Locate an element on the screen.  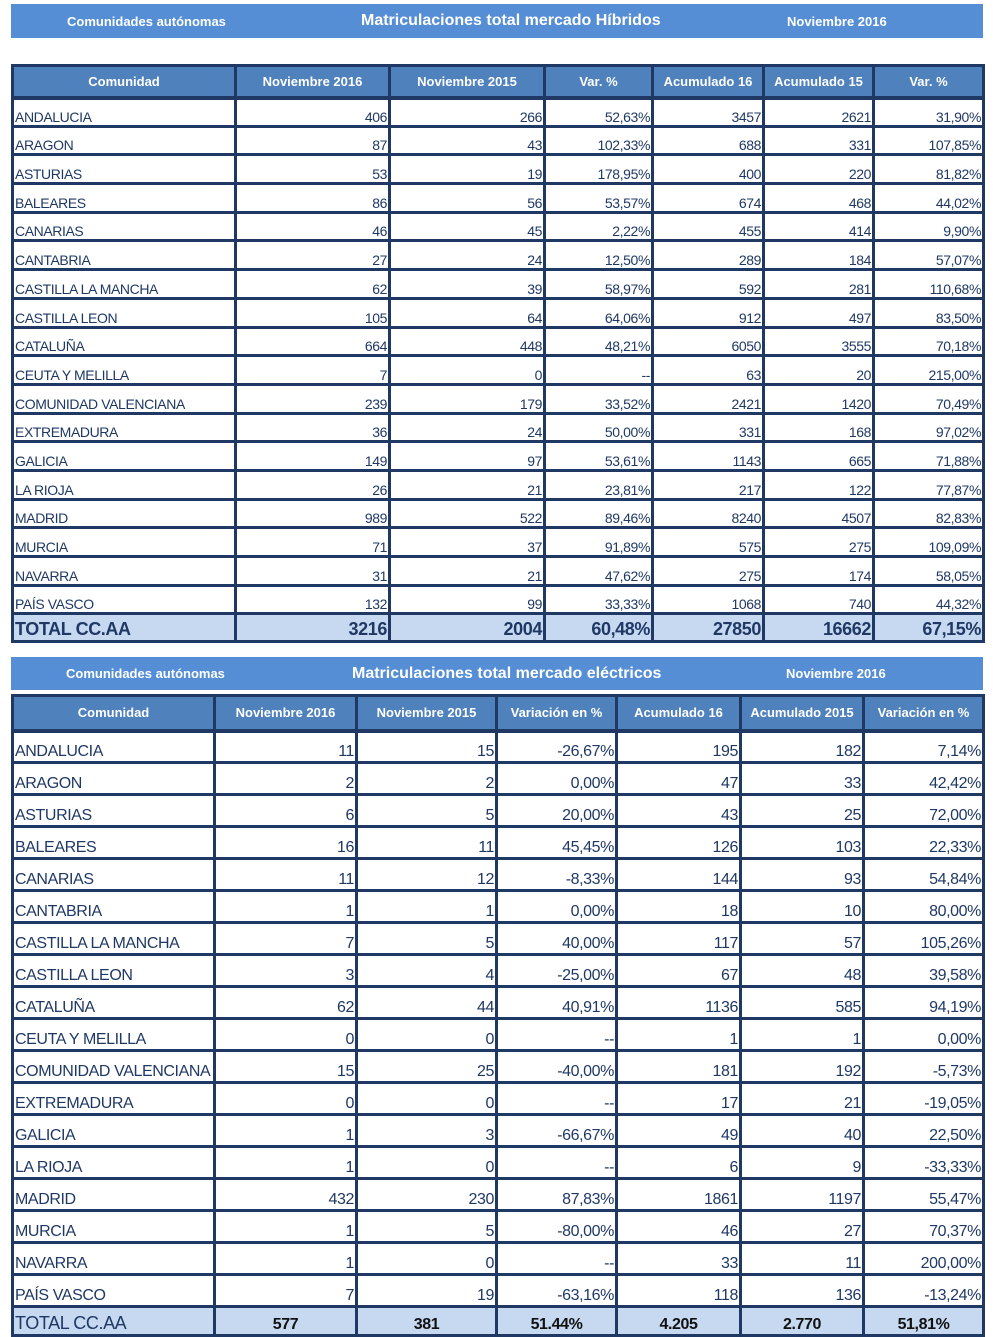
cell-value: 220 is located at coordinates (818, 169).